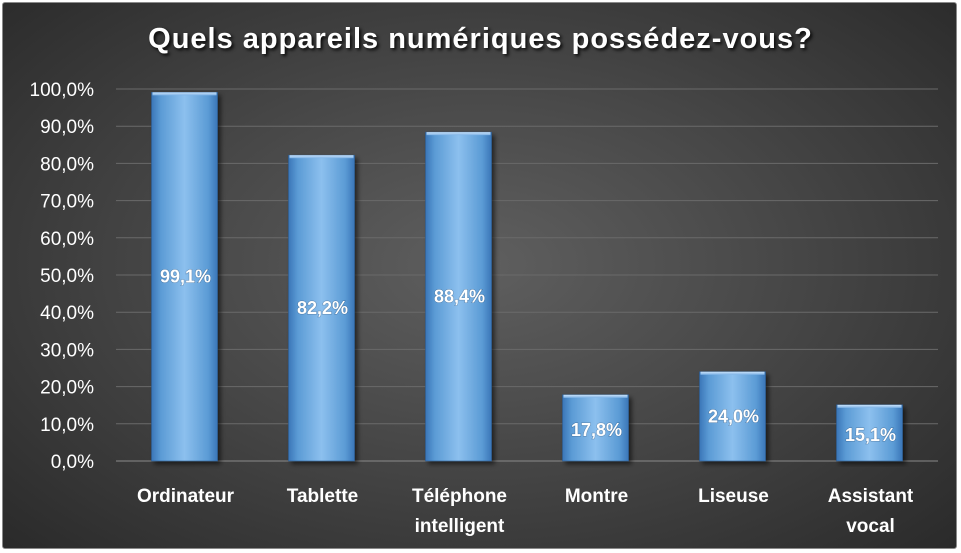  I want to click on data-label: 88,4%, so click(459, 297).